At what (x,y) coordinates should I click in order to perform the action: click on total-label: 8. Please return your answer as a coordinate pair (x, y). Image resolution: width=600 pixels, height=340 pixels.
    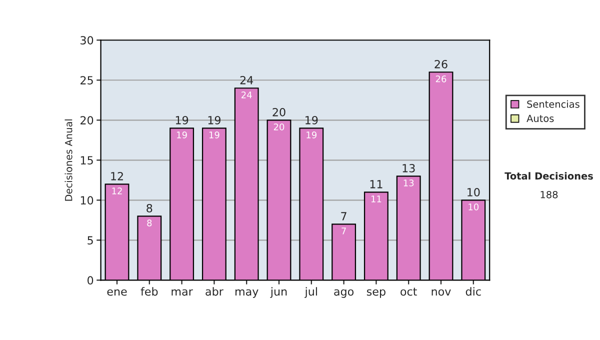
    Looking at the image, I should click on (149, 208).